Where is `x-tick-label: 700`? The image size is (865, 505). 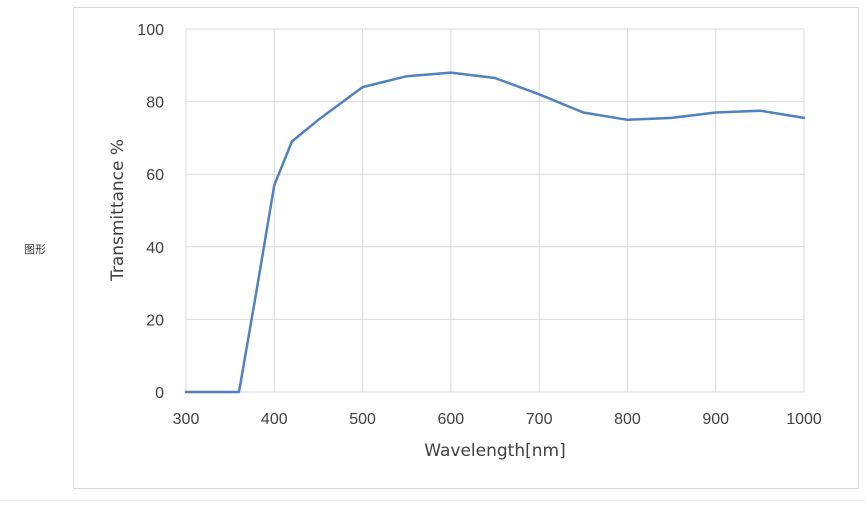
x-tick-label: 700 is located at coordinates (539, 419).